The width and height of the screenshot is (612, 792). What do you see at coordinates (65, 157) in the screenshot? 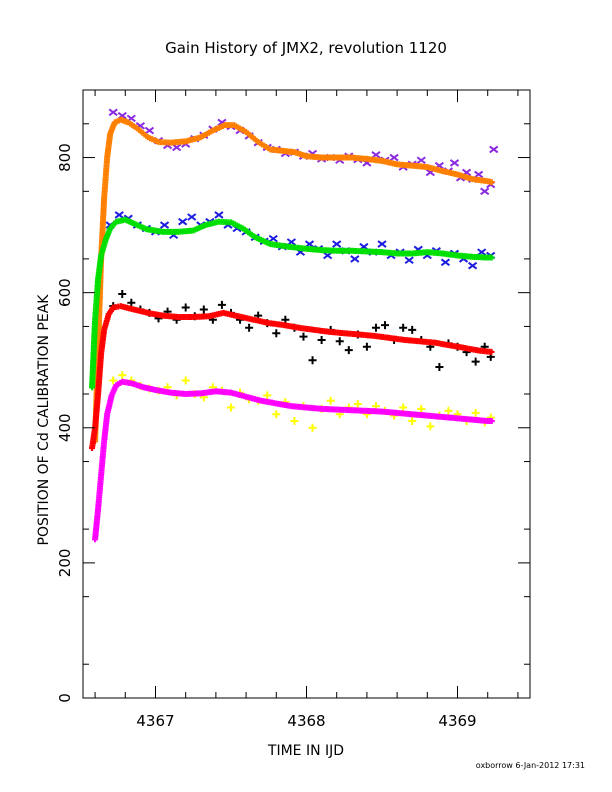
I see `y-tick-label: 800` at bounding box center [65, 157].